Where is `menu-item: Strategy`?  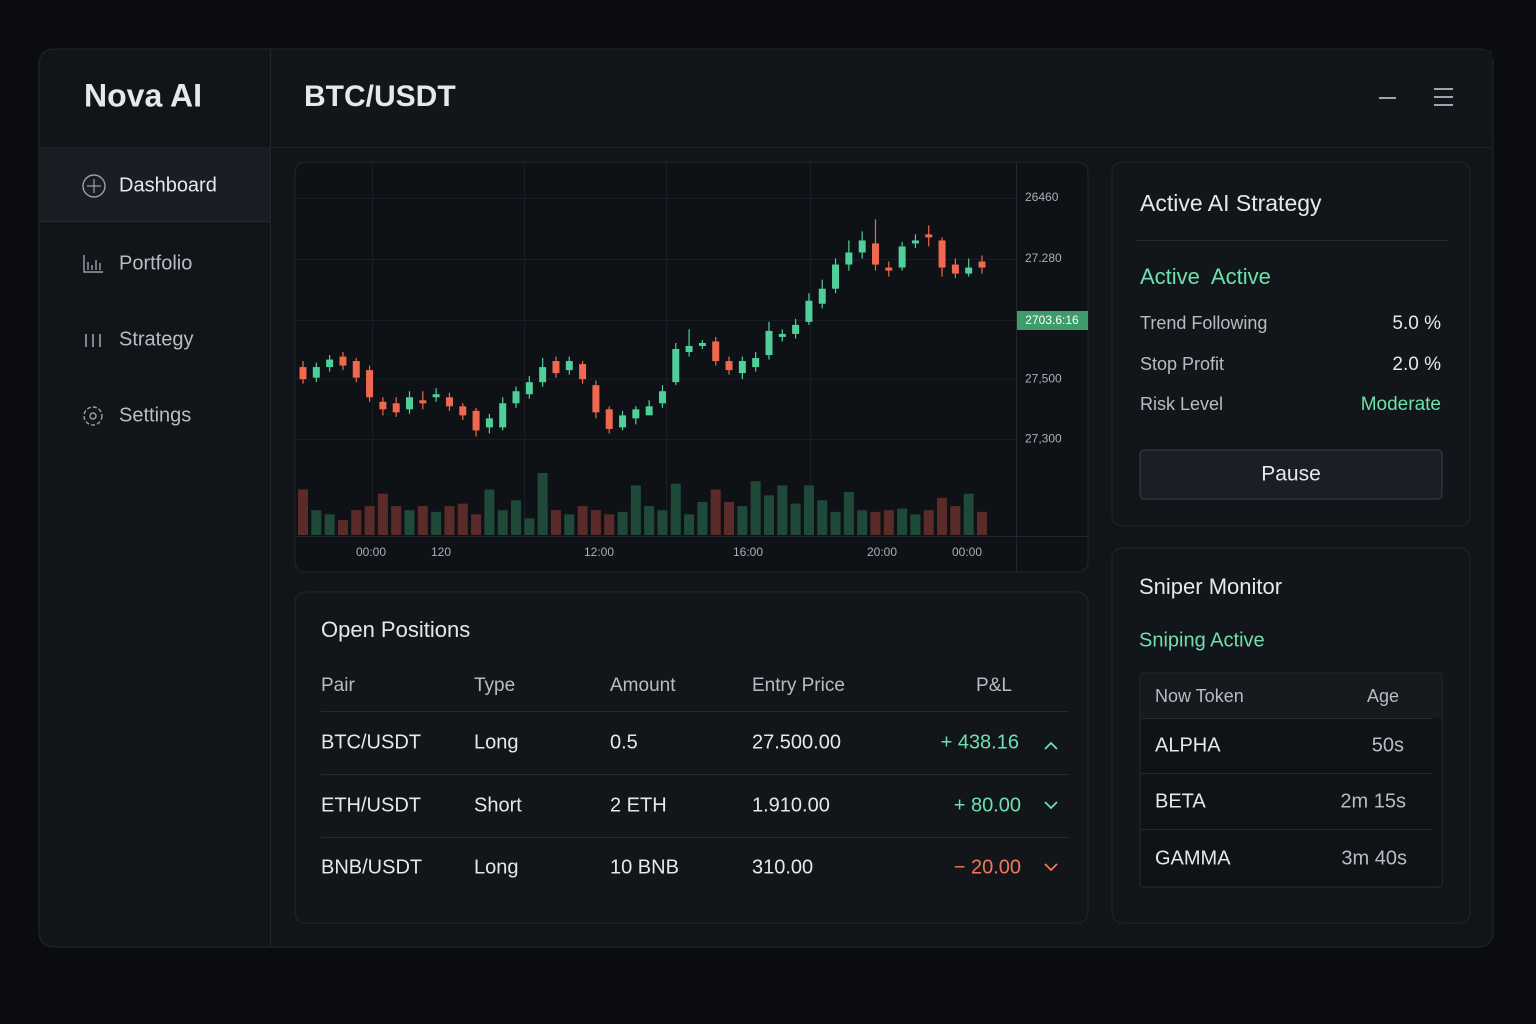 menu-item: Strategy is located at coordinates (139, 339).